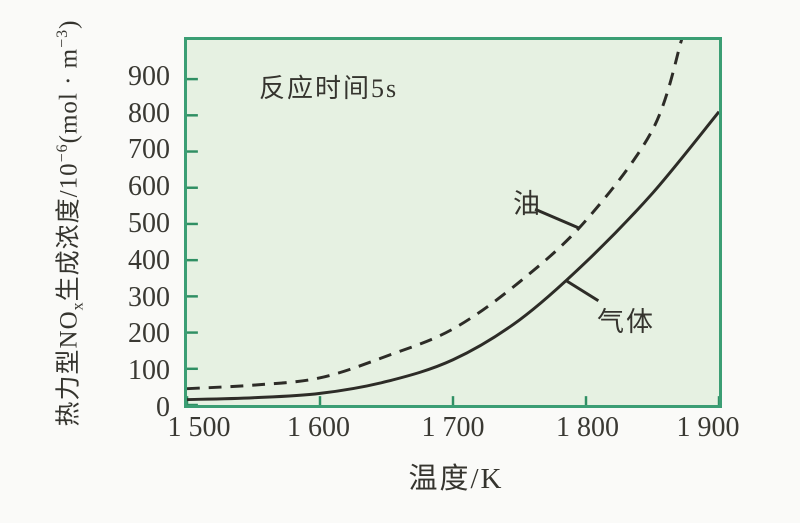 This screenshot has height=523, width=800. I want to click on x-tick-label-1600: 1 600, so click(318, 427).